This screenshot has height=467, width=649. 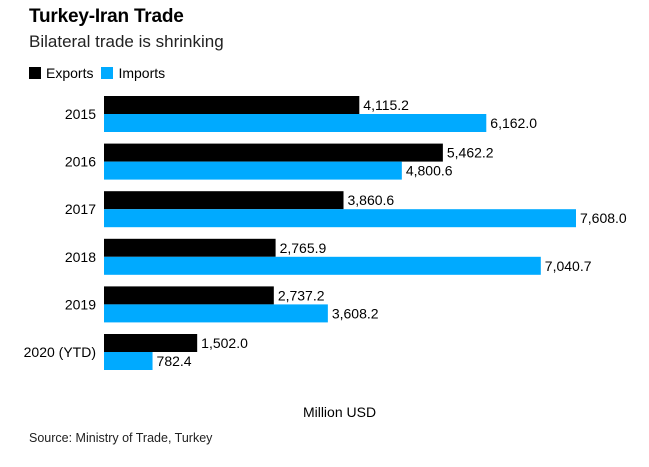 I want to click on data-label-imports: 4,800.6, so click(x=429, y=171).